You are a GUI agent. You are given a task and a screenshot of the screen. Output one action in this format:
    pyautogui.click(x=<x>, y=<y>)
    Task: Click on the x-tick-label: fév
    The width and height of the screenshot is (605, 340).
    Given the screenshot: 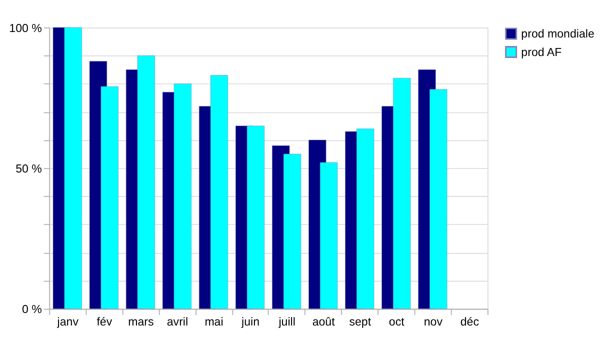 What is the action you would take?
    pyautogui.click(x=104, y=322)
    